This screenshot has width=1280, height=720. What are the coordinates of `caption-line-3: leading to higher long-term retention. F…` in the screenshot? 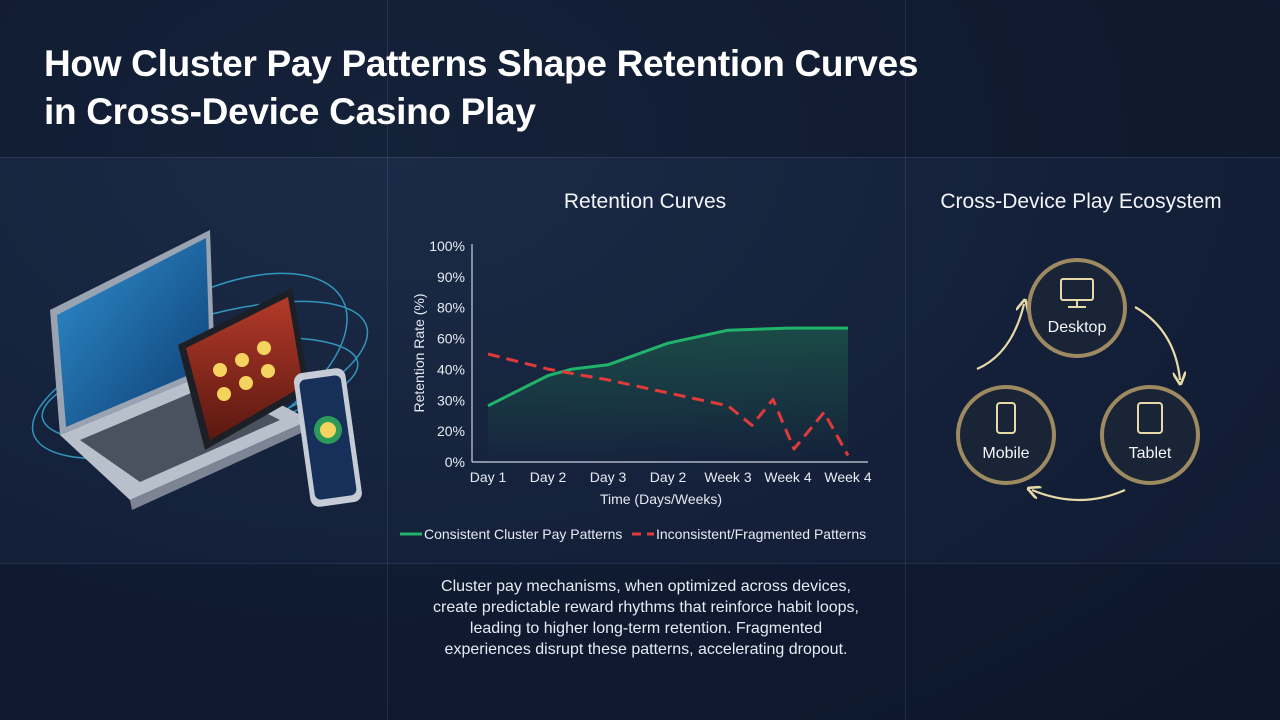 It's located at (646, 628).